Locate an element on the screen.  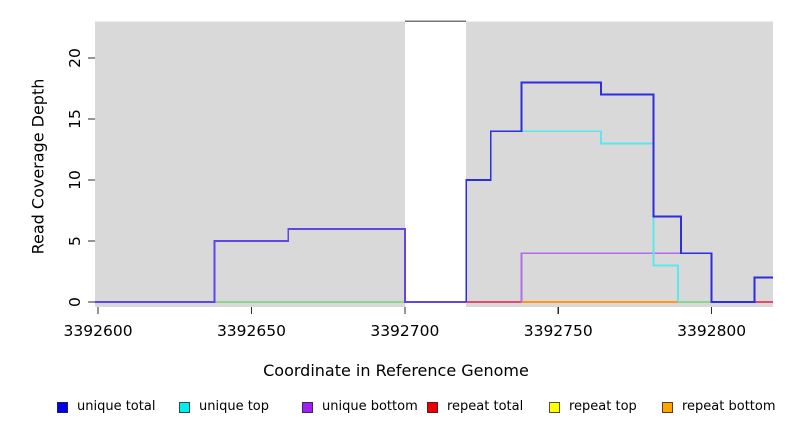
legend-label-unique-bottom: unique bottom is located at coordinates (370, 406).